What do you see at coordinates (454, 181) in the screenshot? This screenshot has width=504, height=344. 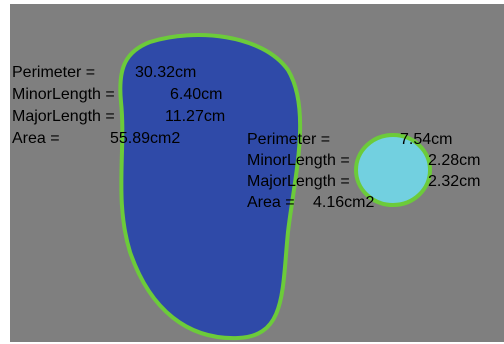 I see `measure-value: 2.32cm` at bounding box center [454, 181].